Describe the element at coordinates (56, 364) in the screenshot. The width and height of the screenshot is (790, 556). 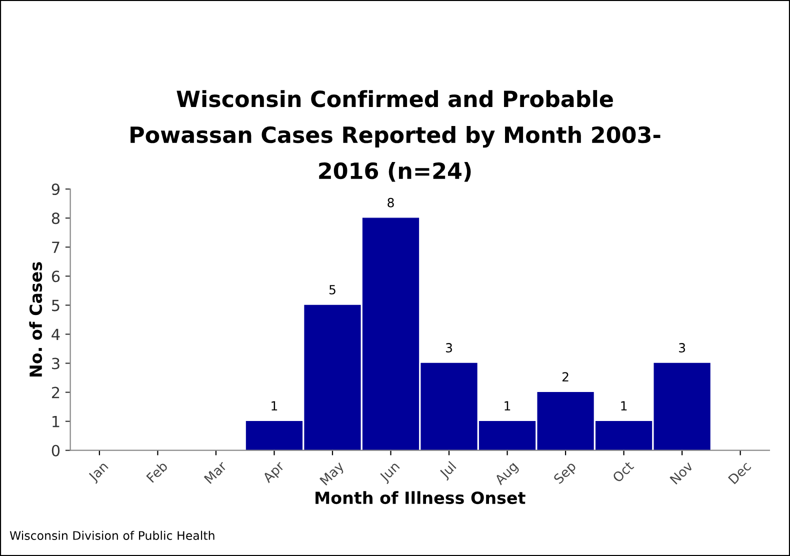
I see `y-tick-label: 3` at that location.